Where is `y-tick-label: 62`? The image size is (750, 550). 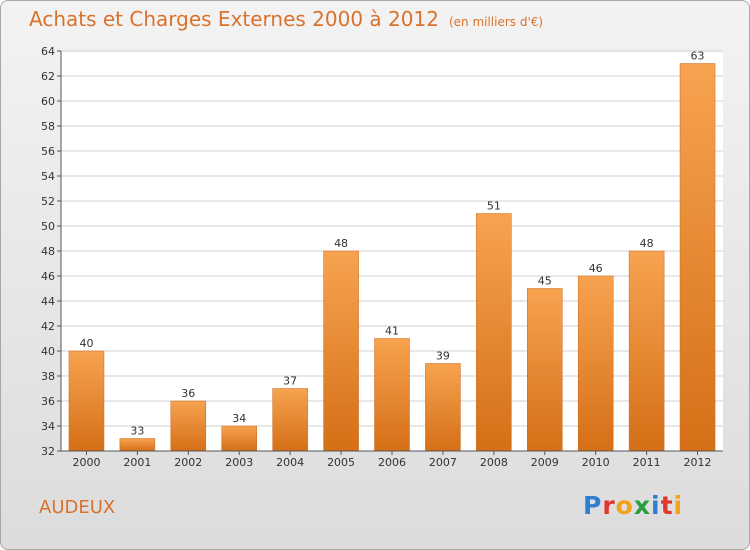
y-tick-label: 62 is located at coordinates (48, 76).